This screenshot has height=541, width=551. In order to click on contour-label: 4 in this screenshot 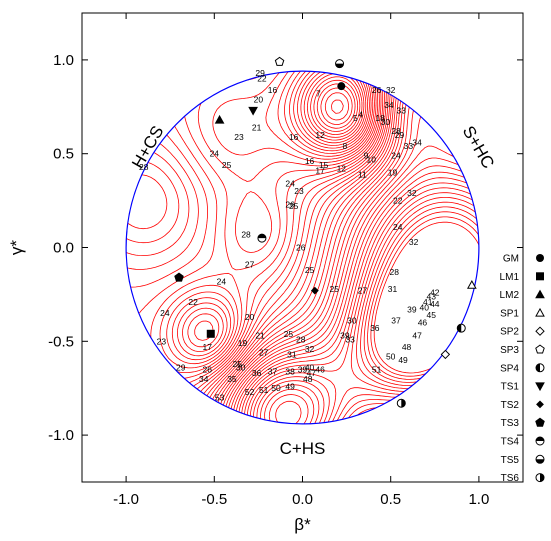, I will do `click(360, 114)`.